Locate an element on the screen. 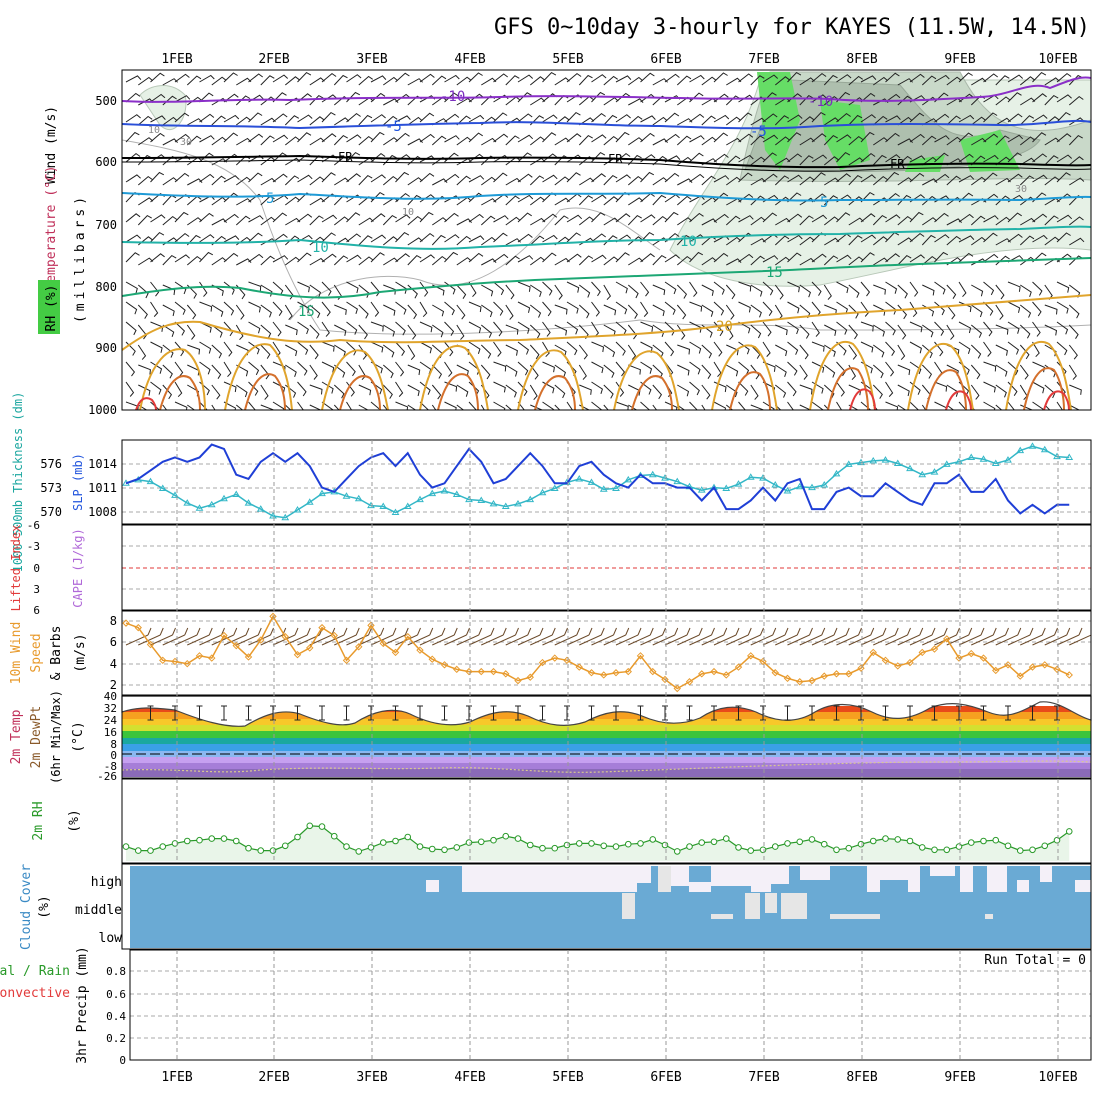 This screenshot has width=1100, height=1100. cloud-frame is located at coordinates (606, 906).